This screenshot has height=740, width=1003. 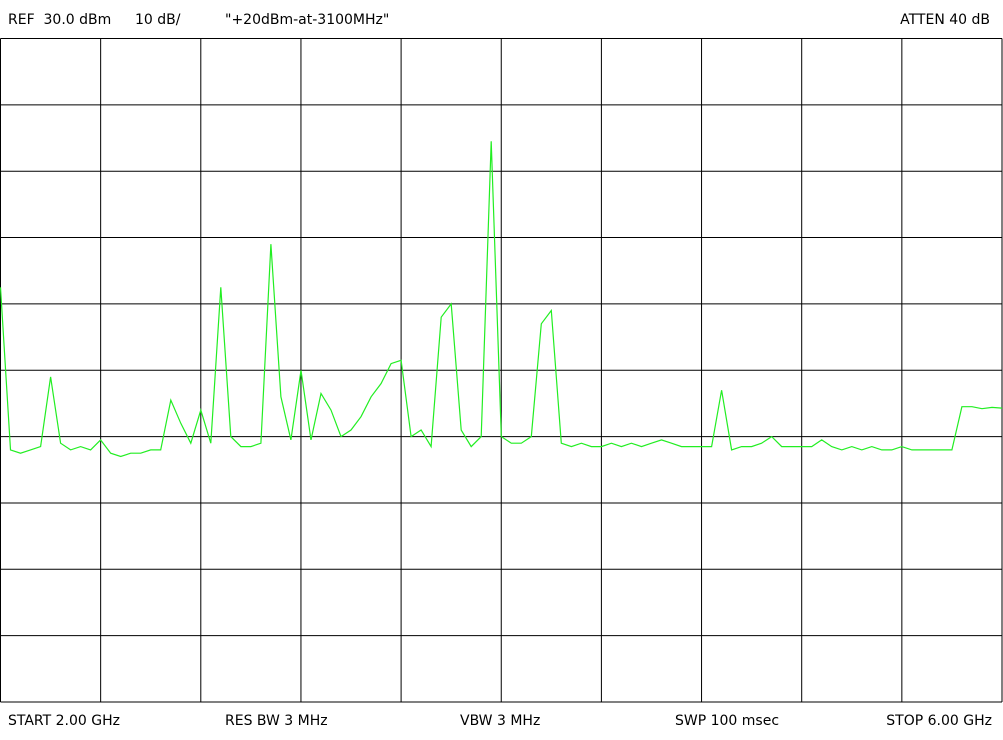 What do you see at coordinates (727, 721) in the screenshot?
I see `sweep: SWP 100 msec` at bounding box center [727, 721].